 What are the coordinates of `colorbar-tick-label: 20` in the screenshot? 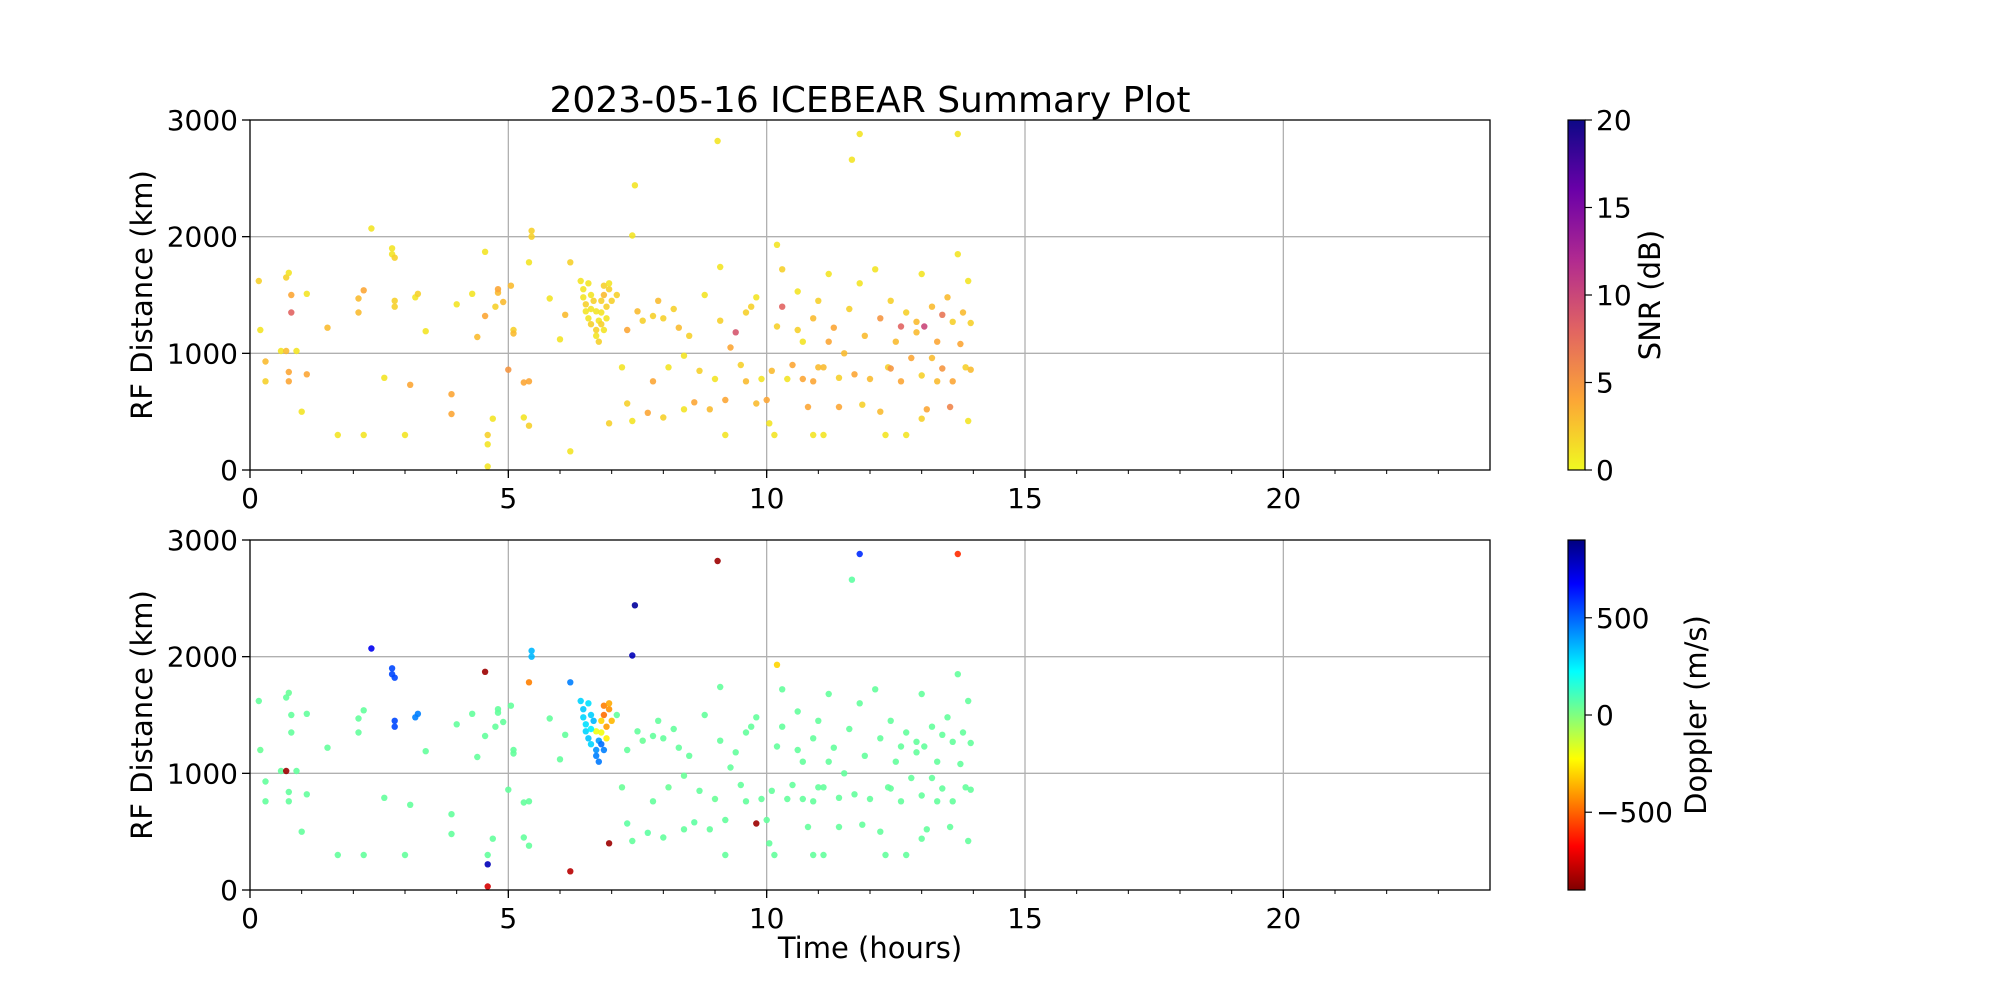 It's located at (1614, 120).